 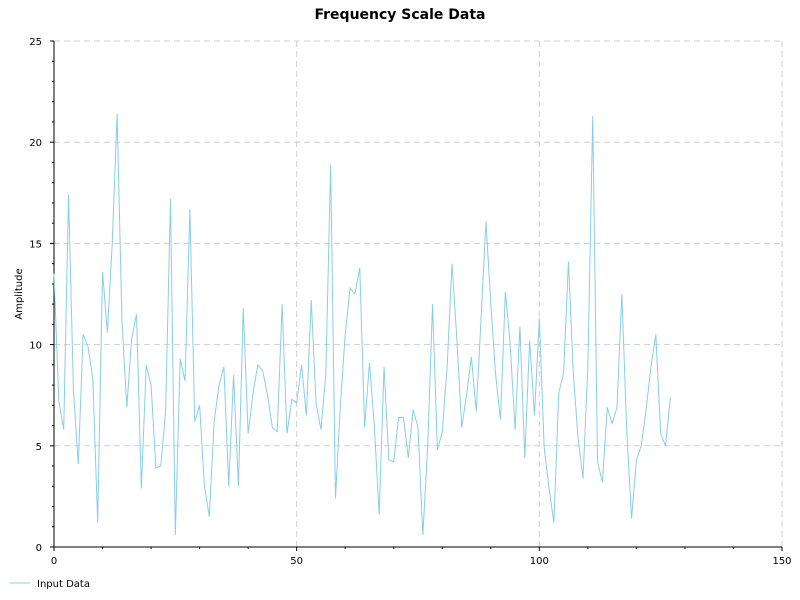 I want to click on y-tick-label: 25, so click(x=35, y=42).